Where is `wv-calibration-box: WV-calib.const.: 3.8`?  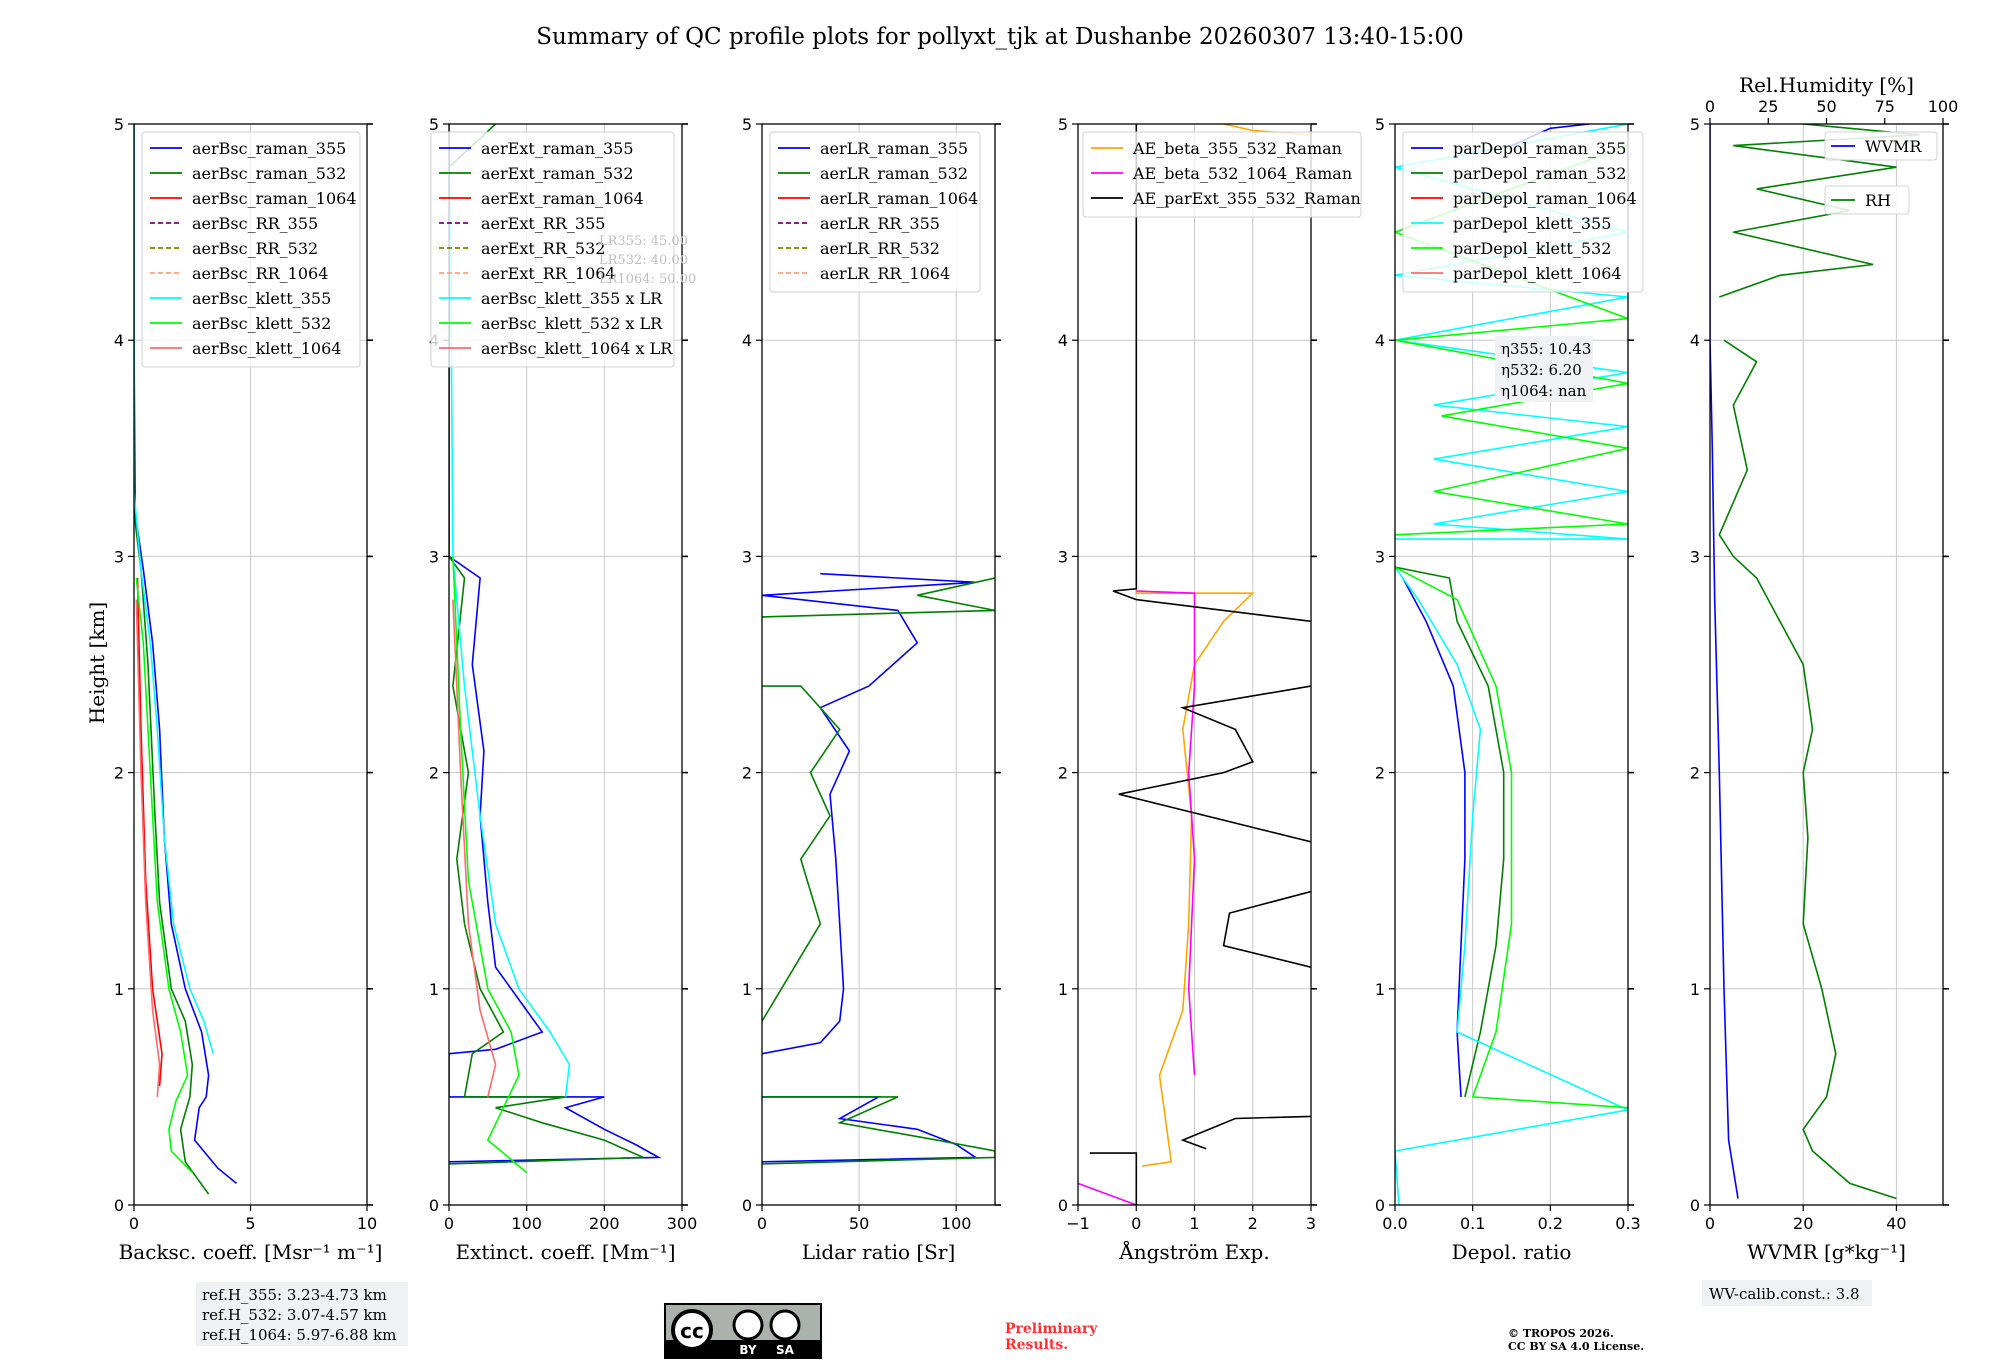
wv-calibration-box: WV-calib.const.: 3.8 is located at coordinates (1787, 1293).